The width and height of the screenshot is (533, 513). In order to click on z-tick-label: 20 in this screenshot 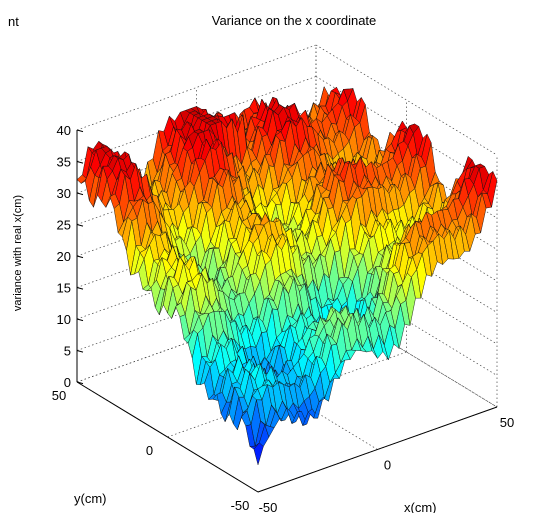, I will do `click(64, 256)`.